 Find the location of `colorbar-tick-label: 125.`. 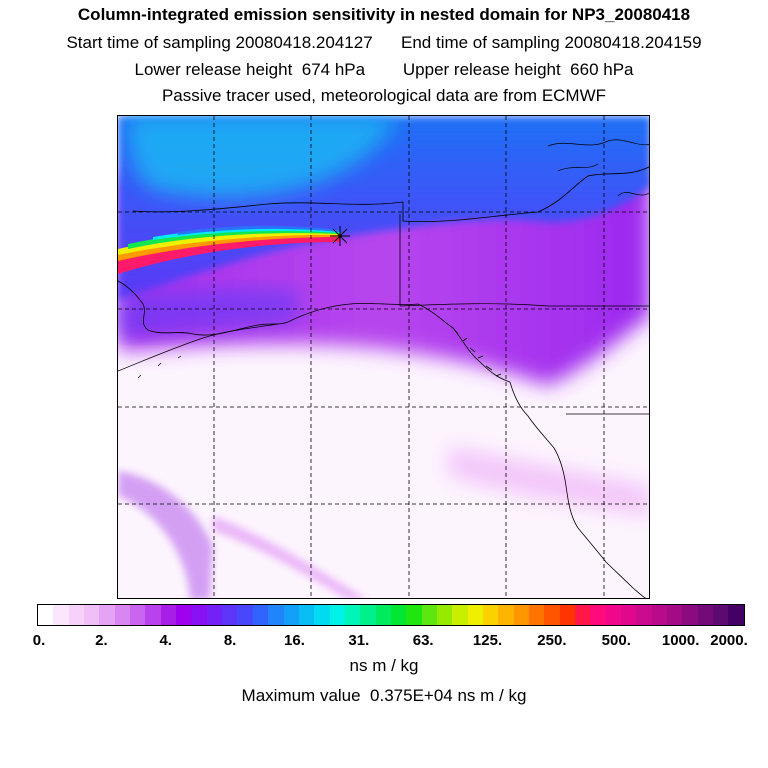

colorbar-tick-label: 125. is located at coordinates (487, 640).